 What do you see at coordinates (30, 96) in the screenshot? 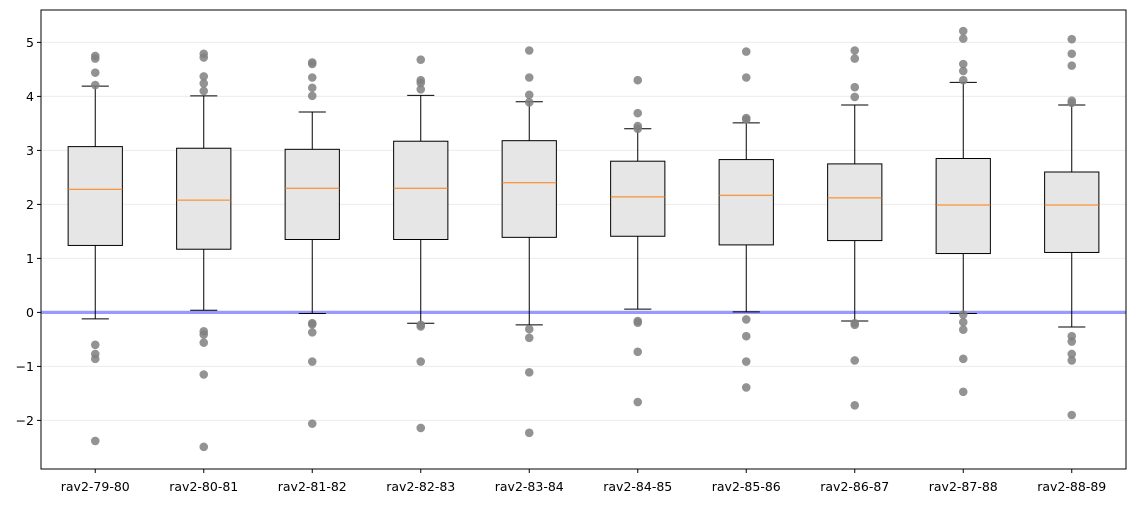
I see `y-tick-label: 4` at bounding box center [30, 96].